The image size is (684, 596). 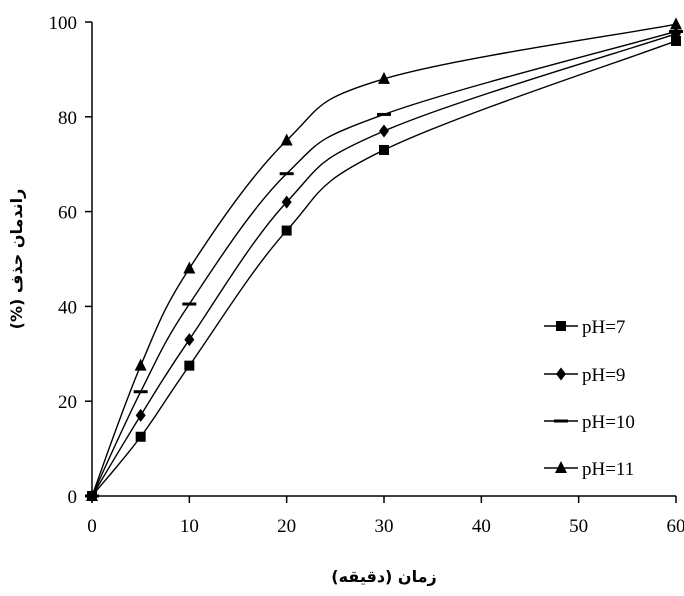 I want to click on x-tick-label: 30, so click(x=384, y=526).